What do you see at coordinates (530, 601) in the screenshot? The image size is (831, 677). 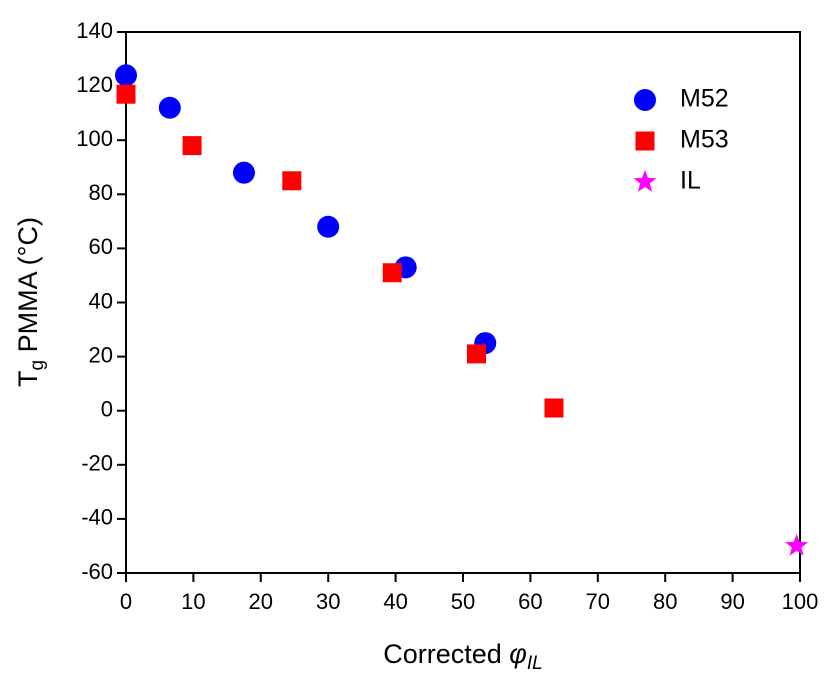 I see `x-tick-label: 60` at bounding box center [530, 601].